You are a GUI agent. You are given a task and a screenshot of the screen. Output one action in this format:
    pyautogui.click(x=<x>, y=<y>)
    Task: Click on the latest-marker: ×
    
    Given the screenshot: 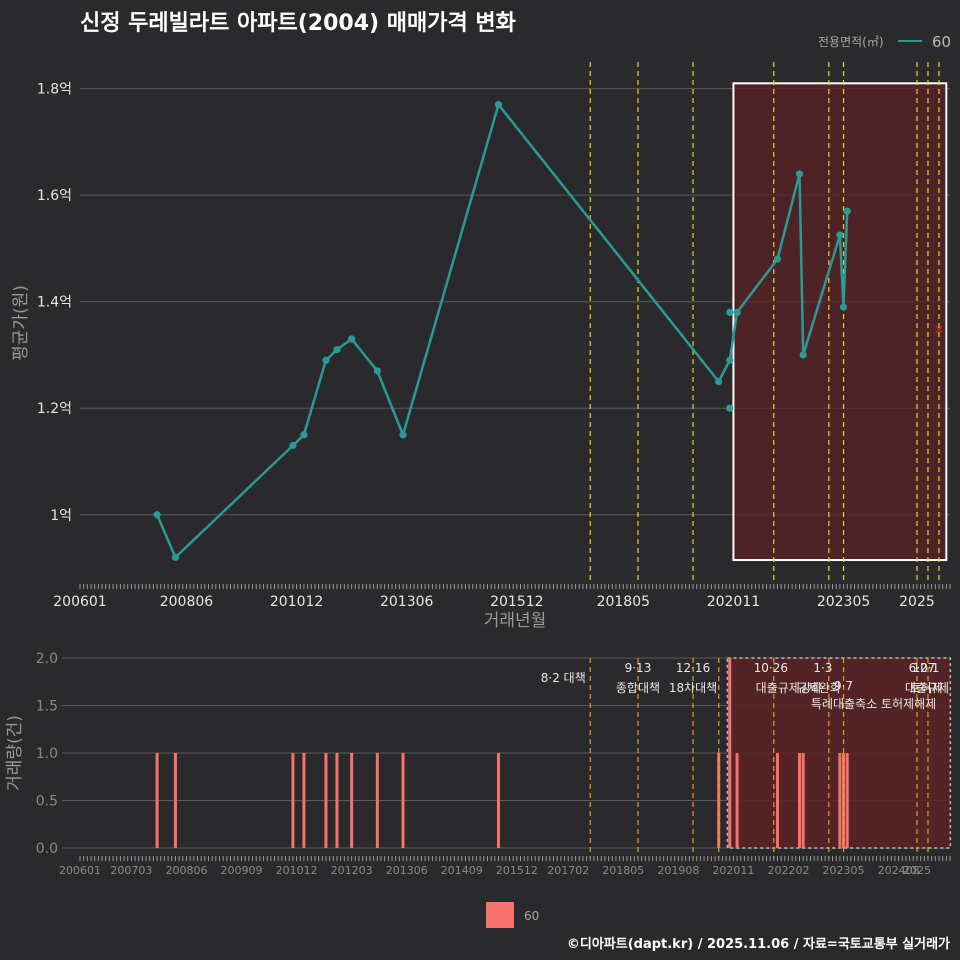 What is the action you would take?
    pyautogui.click(x=939, y=329)
    